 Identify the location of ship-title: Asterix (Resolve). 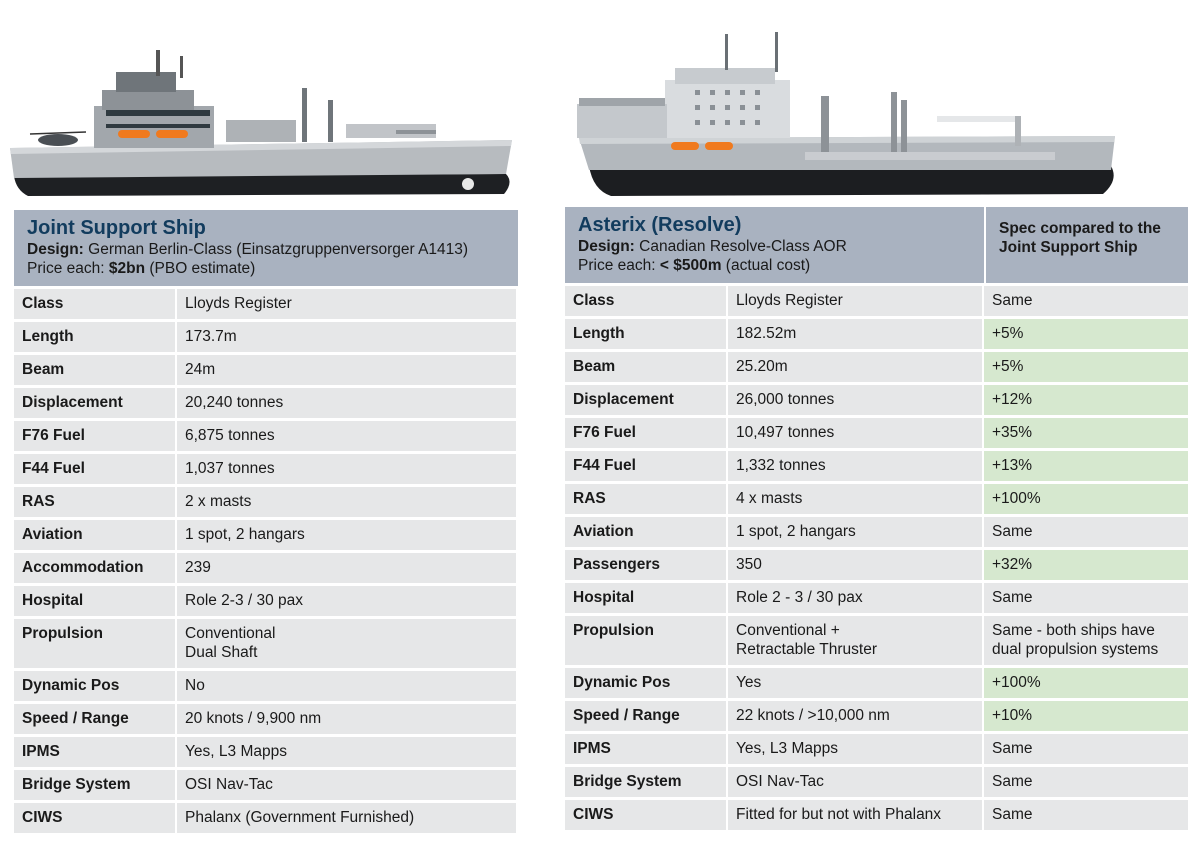
(660, 225).